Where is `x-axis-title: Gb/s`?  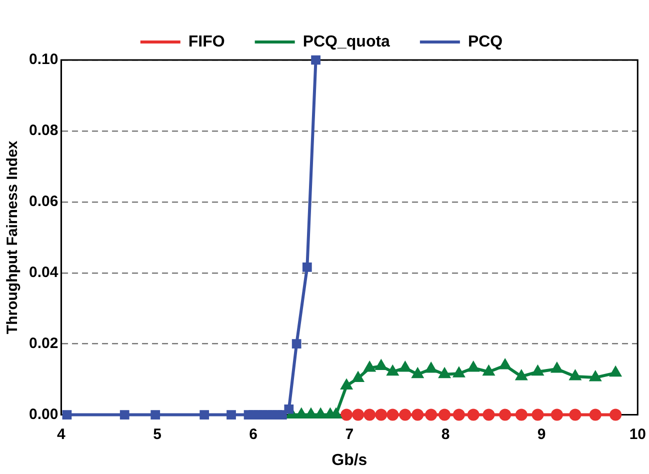
x-axis-title: Gb/s is located at coordinates (350, 460).